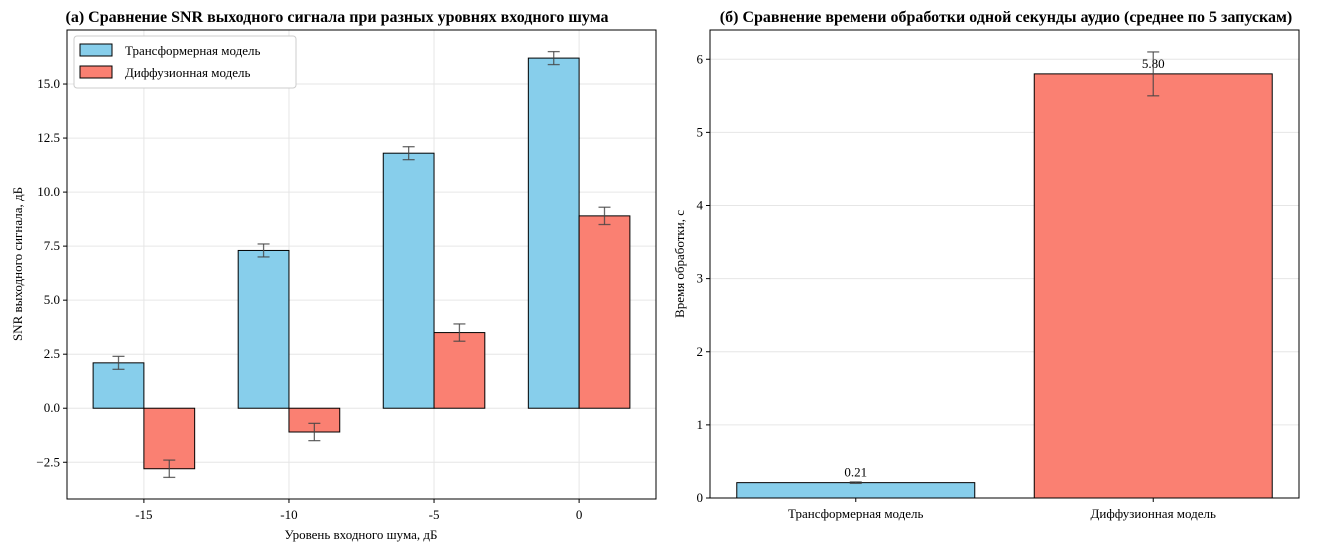 This screenshot has height=557, width=1343. Describe the element at coordinates (48, 137) in the screenshot. I see `y-tick-label: 12.5` at that location.